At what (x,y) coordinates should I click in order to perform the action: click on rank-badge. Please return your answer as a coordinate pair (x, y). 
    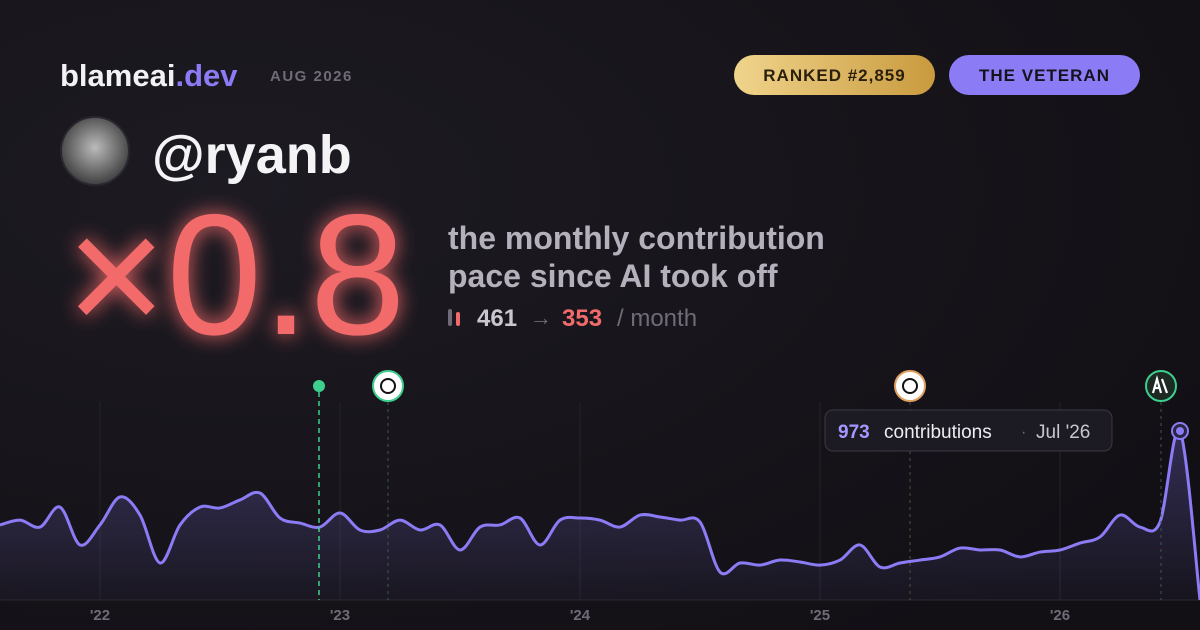
    Looking at the image, I should click on (834, 75).